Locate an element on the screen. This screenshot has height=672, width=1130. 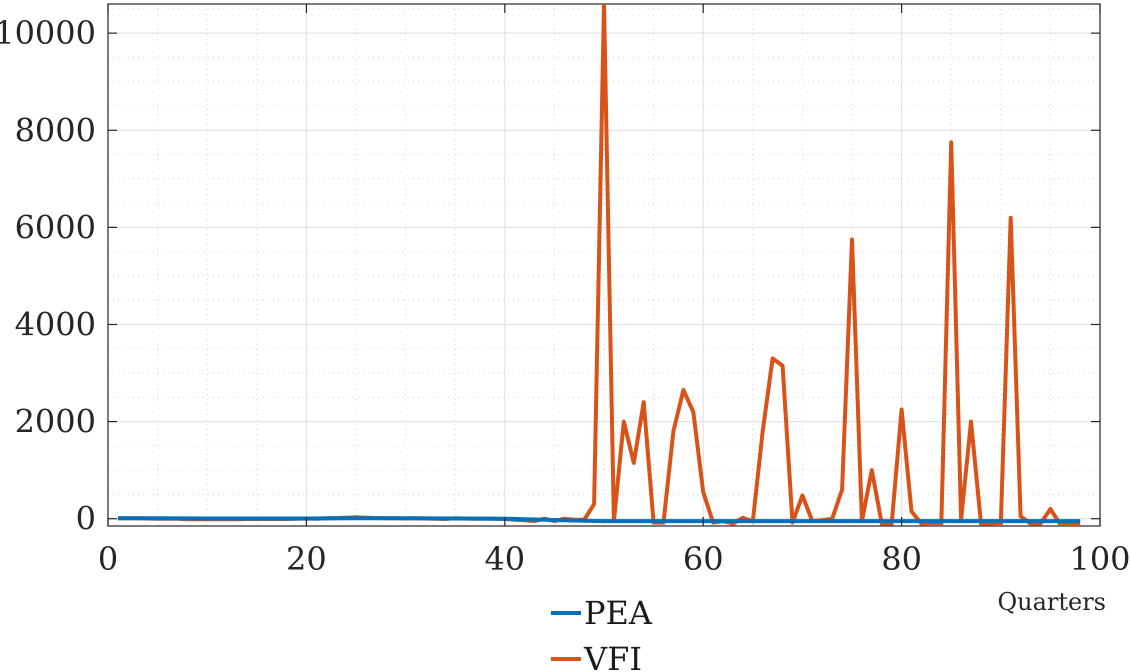
x-tick-label: 100 is located at coordinates (1099, 559).